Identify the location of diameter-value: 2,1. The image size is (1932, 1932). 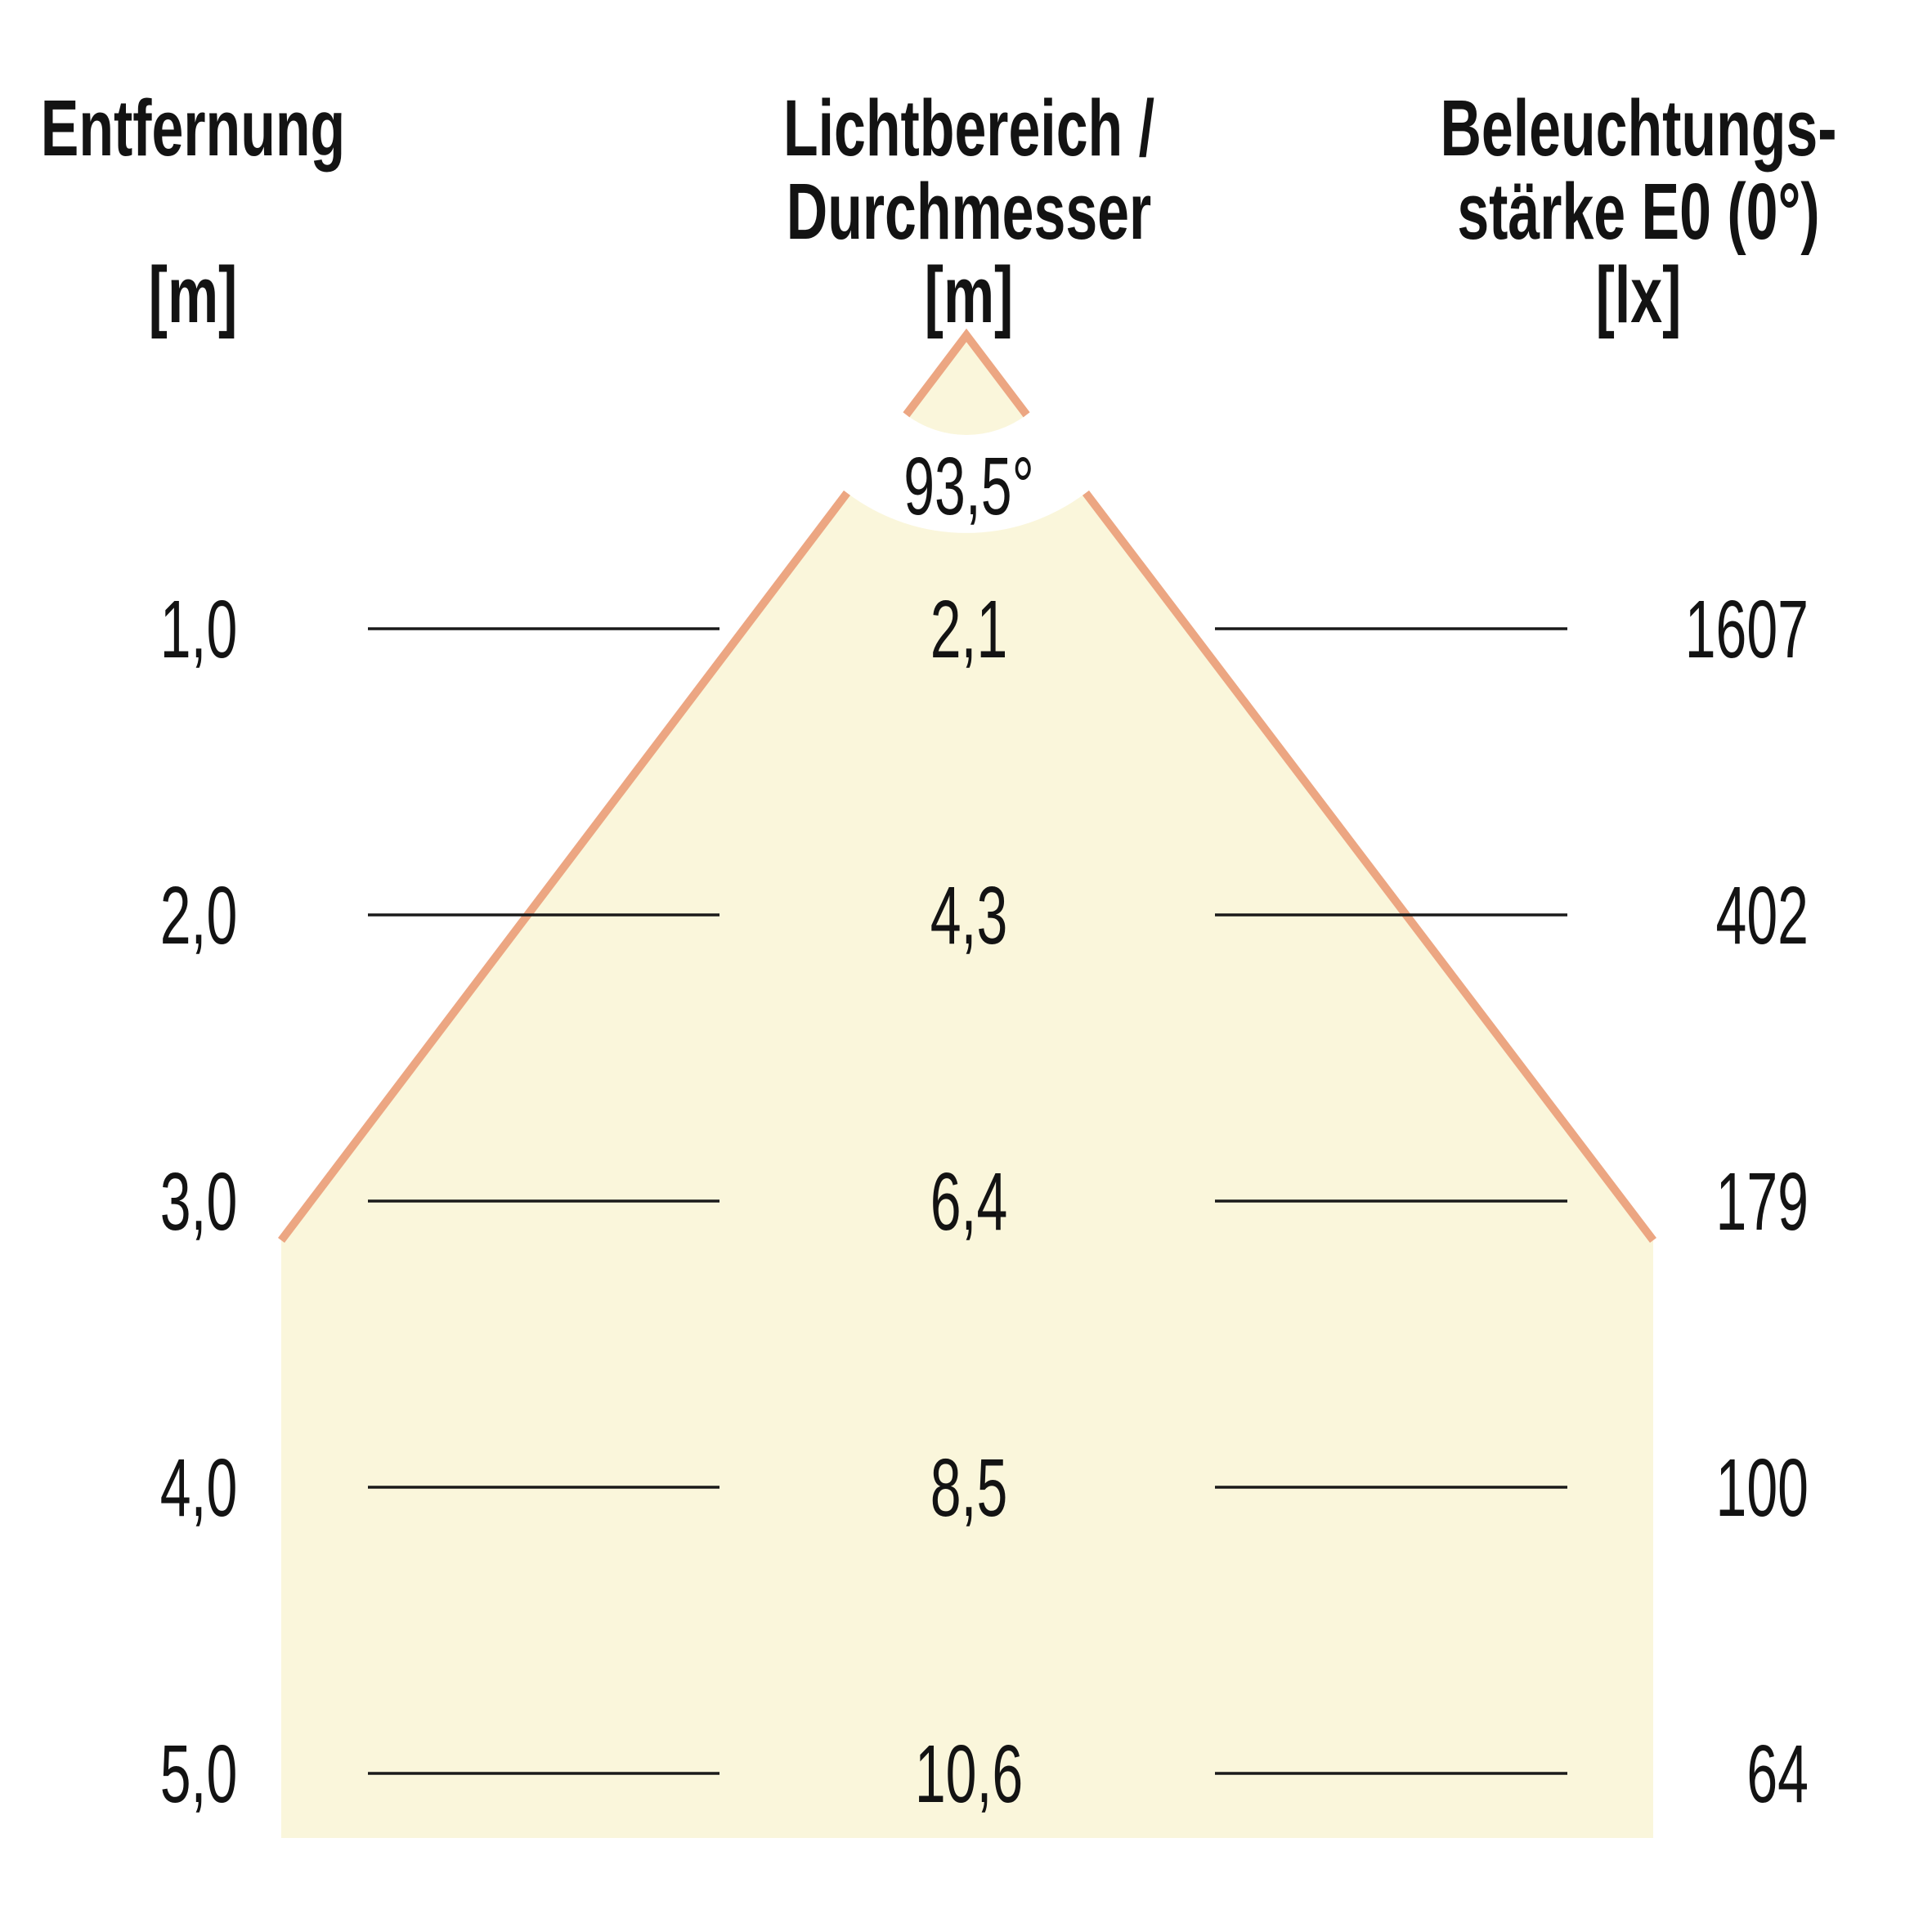
(969, 629).